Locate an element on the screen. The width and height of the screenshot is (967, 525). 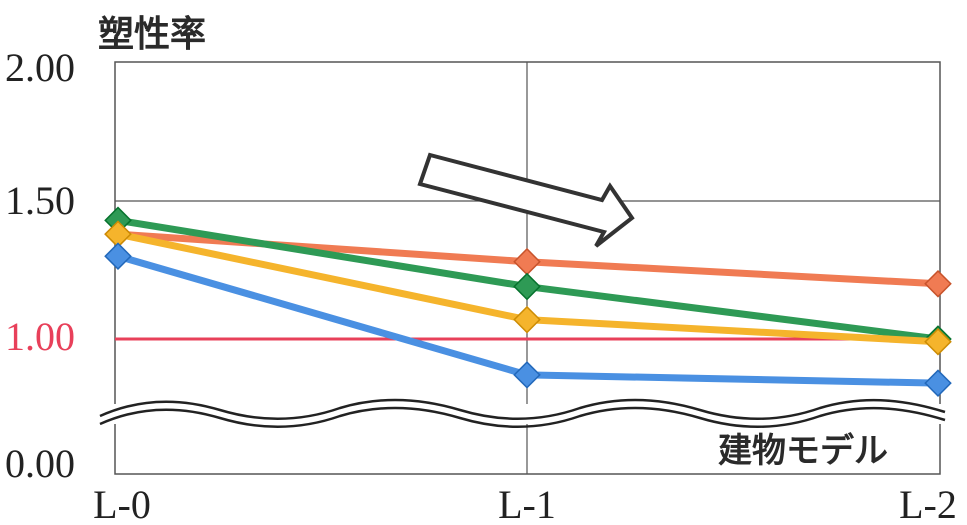
y-tick-label: 1.50 is located at coordinates (40, 200).